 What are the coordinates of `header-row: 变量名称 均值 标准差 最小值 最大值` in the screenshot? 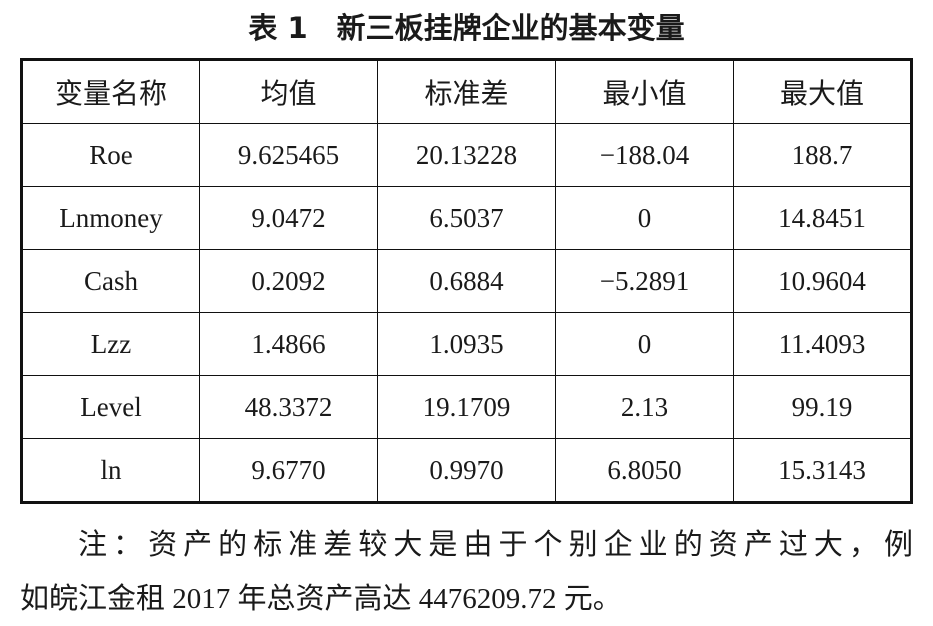 It's located at (466, 91).